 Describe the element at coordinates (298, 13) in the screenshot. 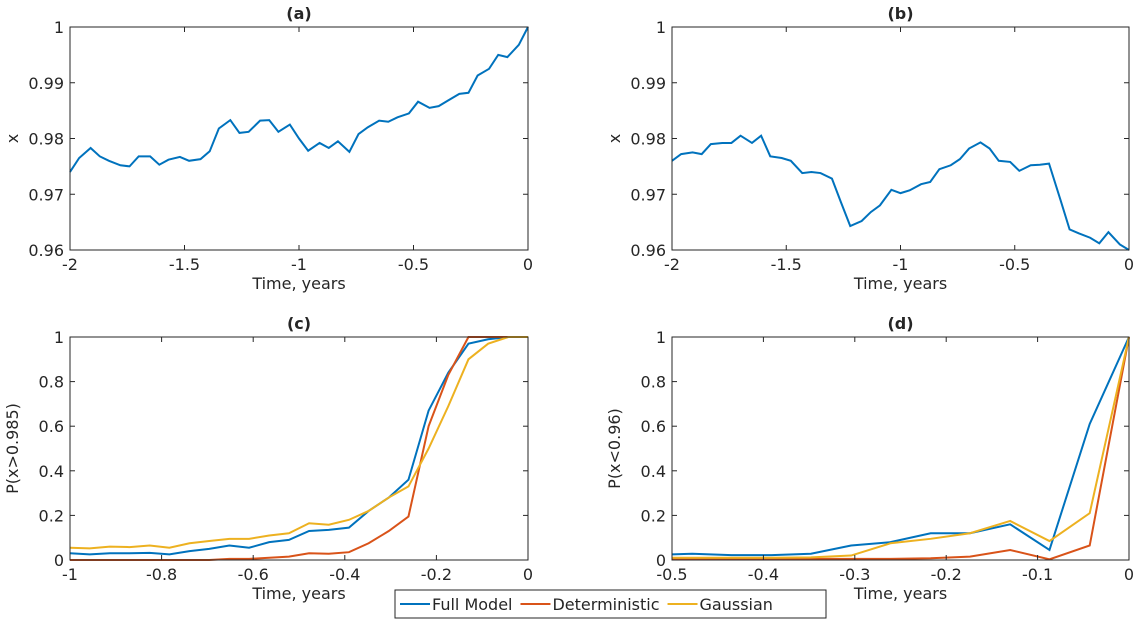

I see `chart-title: (a)` at that location.